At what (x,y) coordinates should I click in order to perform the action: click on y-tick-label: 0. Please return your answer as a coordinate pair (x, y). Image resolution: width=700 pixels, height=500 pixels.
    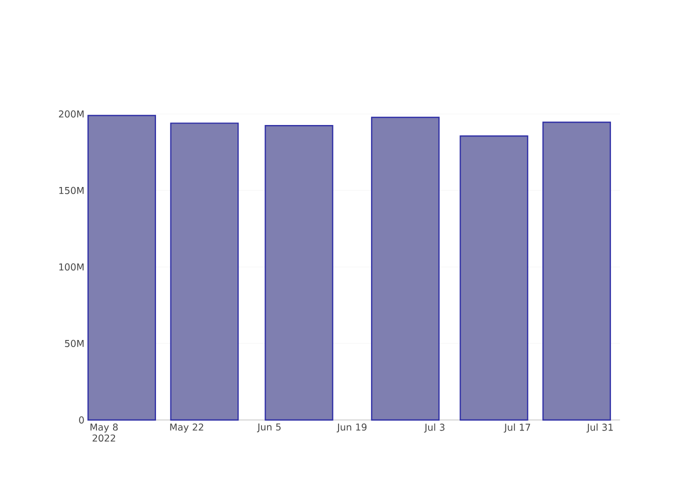
    Looking at the image, I should click on (81, 420).